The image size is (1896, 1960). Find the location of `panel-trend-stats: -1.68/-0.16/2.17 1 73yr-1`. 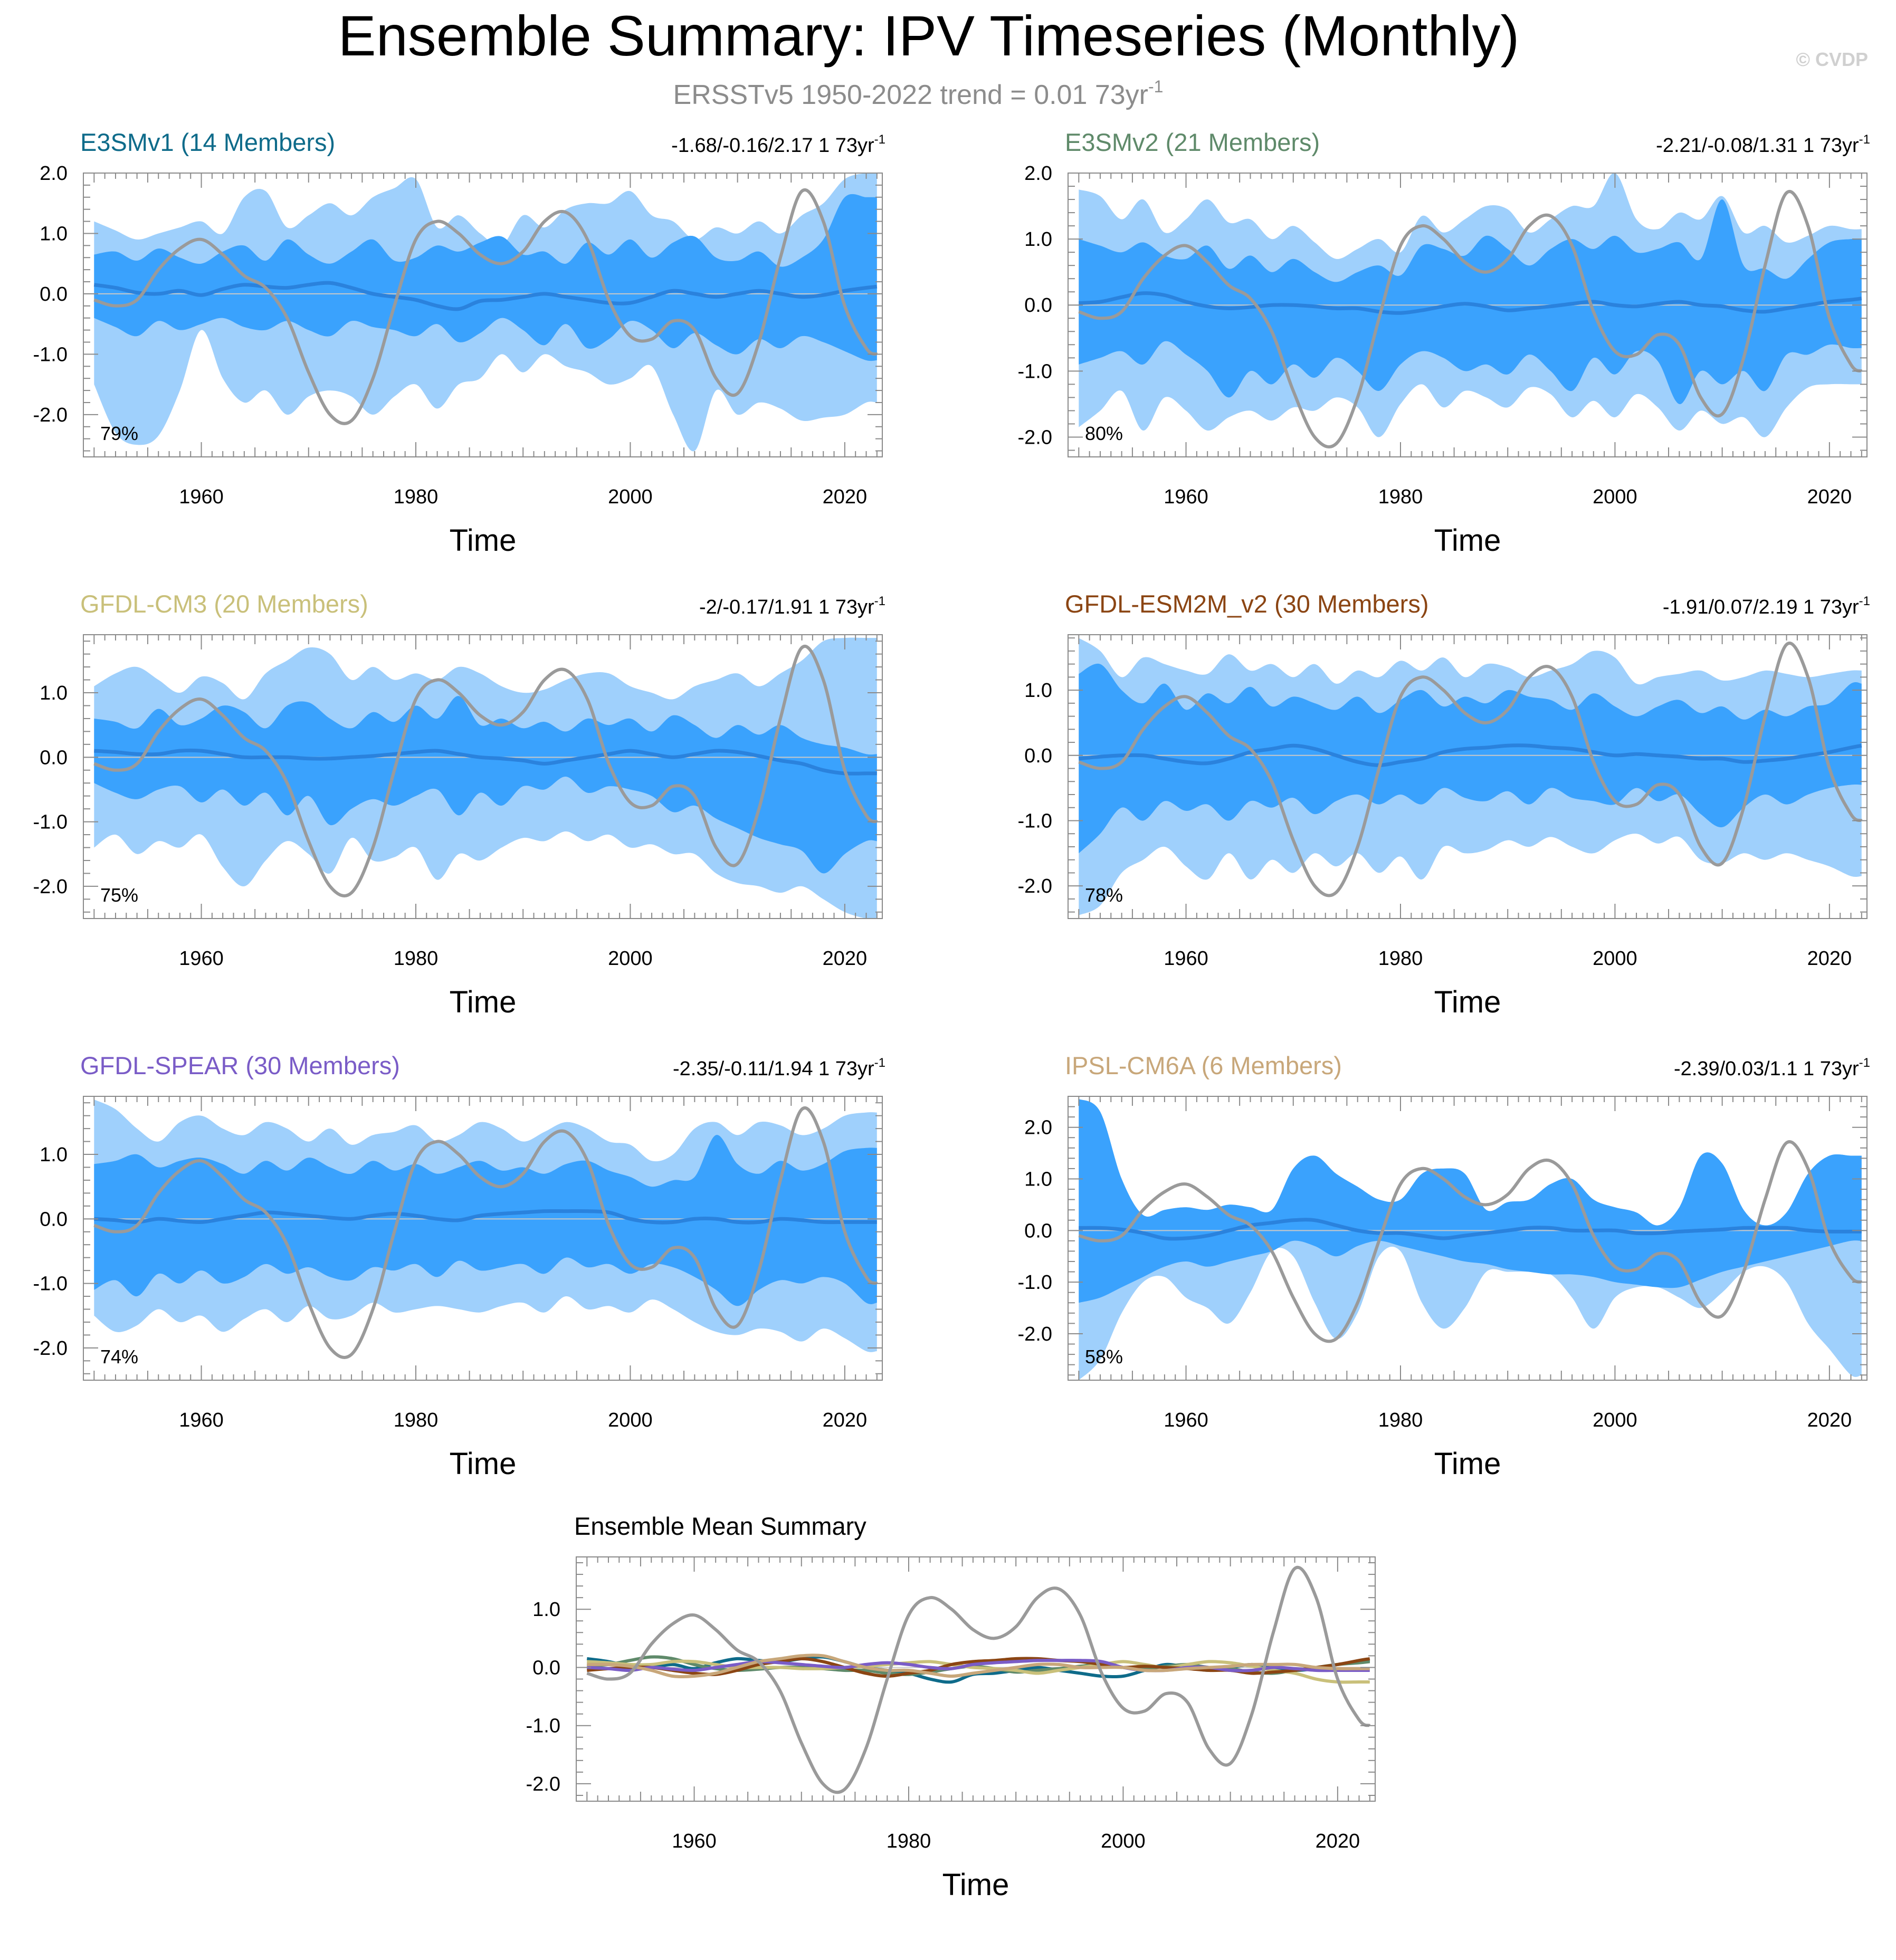

panel-trend-stats: -1.68/-0.16/2.17 1 73yr-1 is located at coordinates (778, 144).